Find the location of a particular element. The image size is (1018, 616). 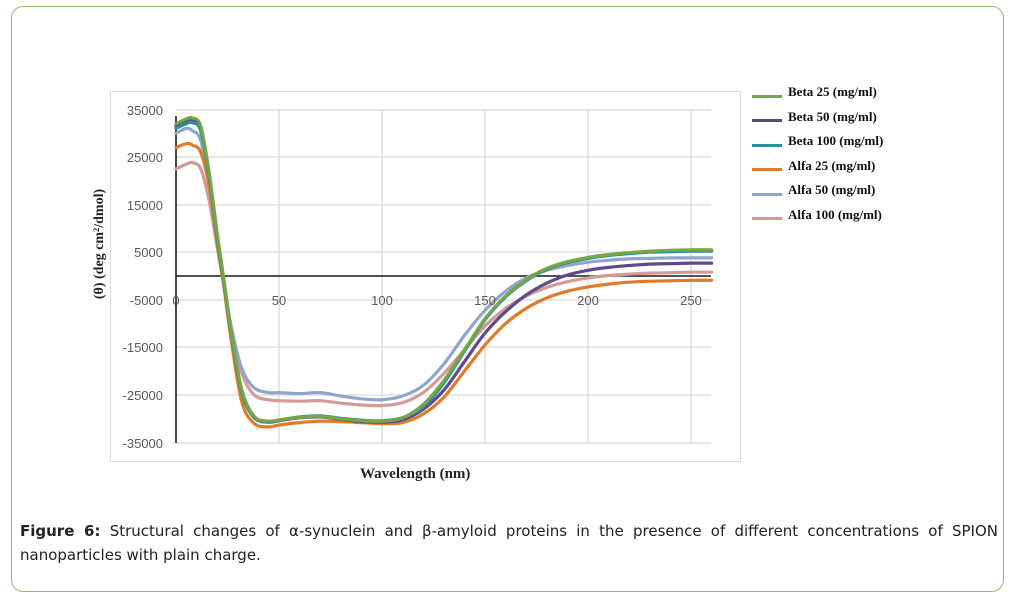

x-tick-label: 100 is located at coordinates (382, 300).